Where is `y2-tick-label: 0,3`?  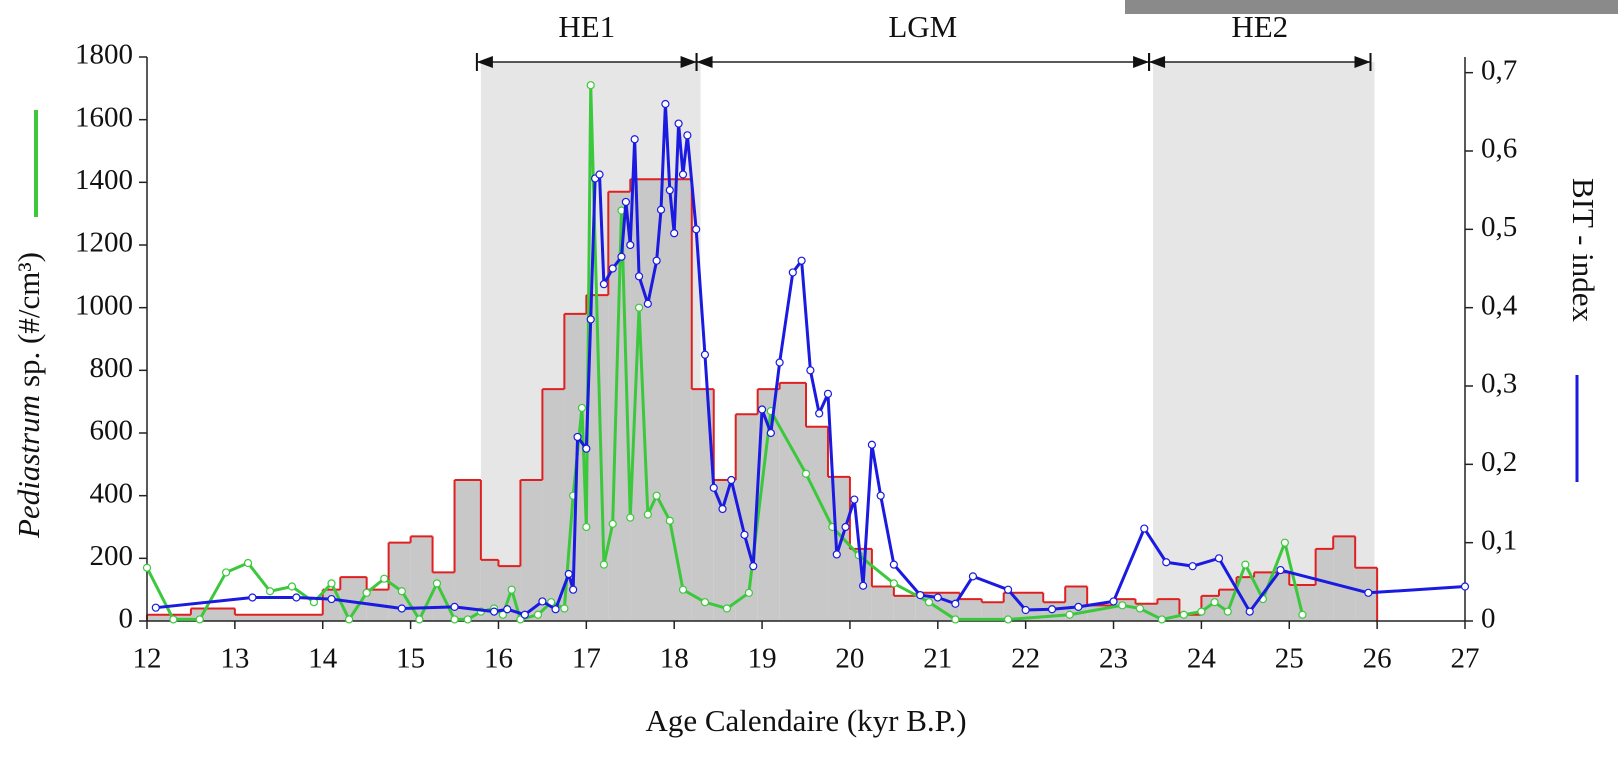
y2-tick-label: 0,3 is located at coordinates (1499, 384).